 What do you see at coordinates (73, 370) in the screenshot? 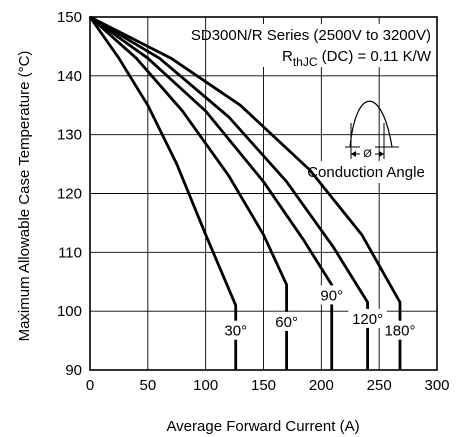
I see `y-tick-label: 90` at bounding box center [73, 370].